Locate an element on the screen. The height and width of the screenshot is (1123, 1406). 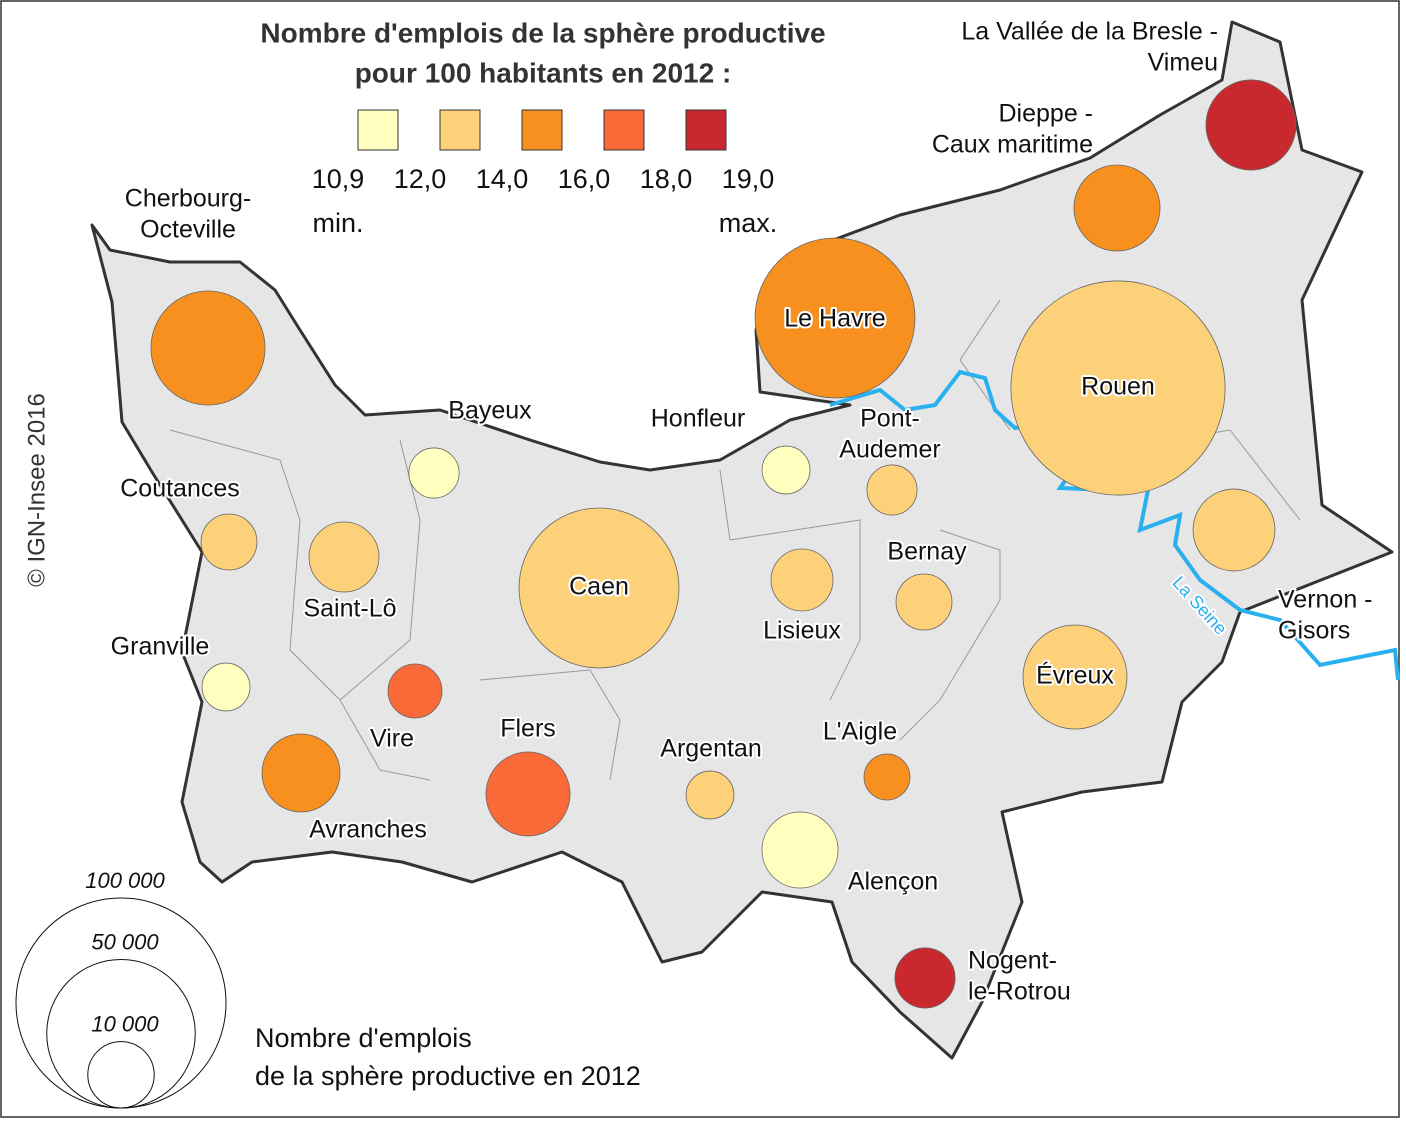
zone-label: le-Rotrou is located at coordinates (1019, 992).